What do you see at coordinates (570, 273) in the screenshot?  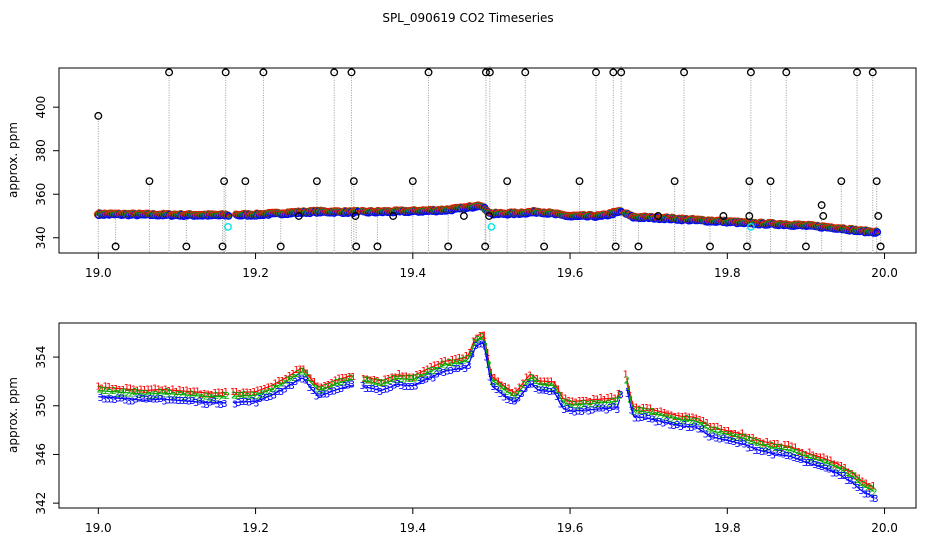 I see `top-x-tick-label: 19.6` at bounding box center [570, 273].